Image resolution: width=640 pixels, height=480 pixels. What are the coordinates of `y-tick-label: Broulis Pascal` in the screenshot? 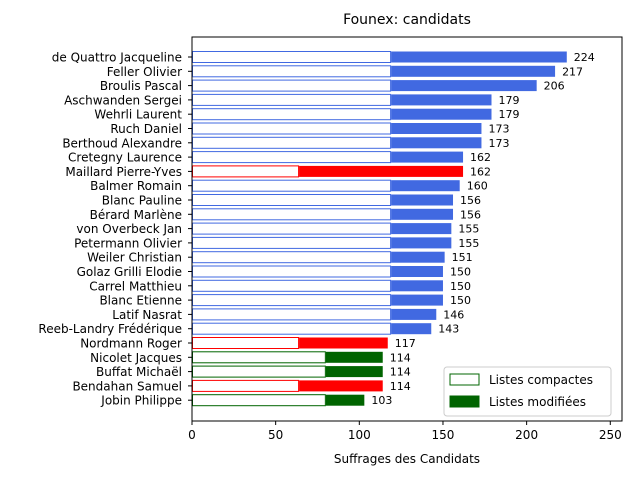 It's located at (141, 86).